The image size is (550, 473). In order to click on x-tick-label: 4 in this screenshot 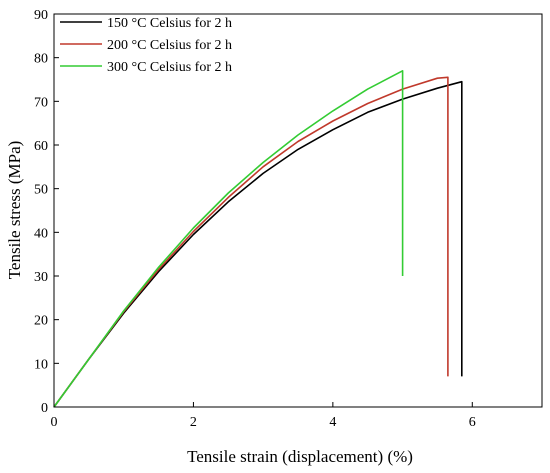, I will do `click(332, 422)`.